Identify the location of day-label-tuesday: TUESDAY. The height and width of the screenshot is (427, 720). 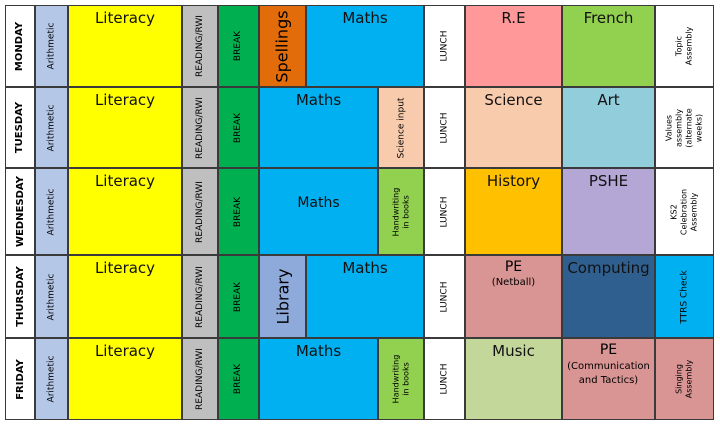
(20, 127).